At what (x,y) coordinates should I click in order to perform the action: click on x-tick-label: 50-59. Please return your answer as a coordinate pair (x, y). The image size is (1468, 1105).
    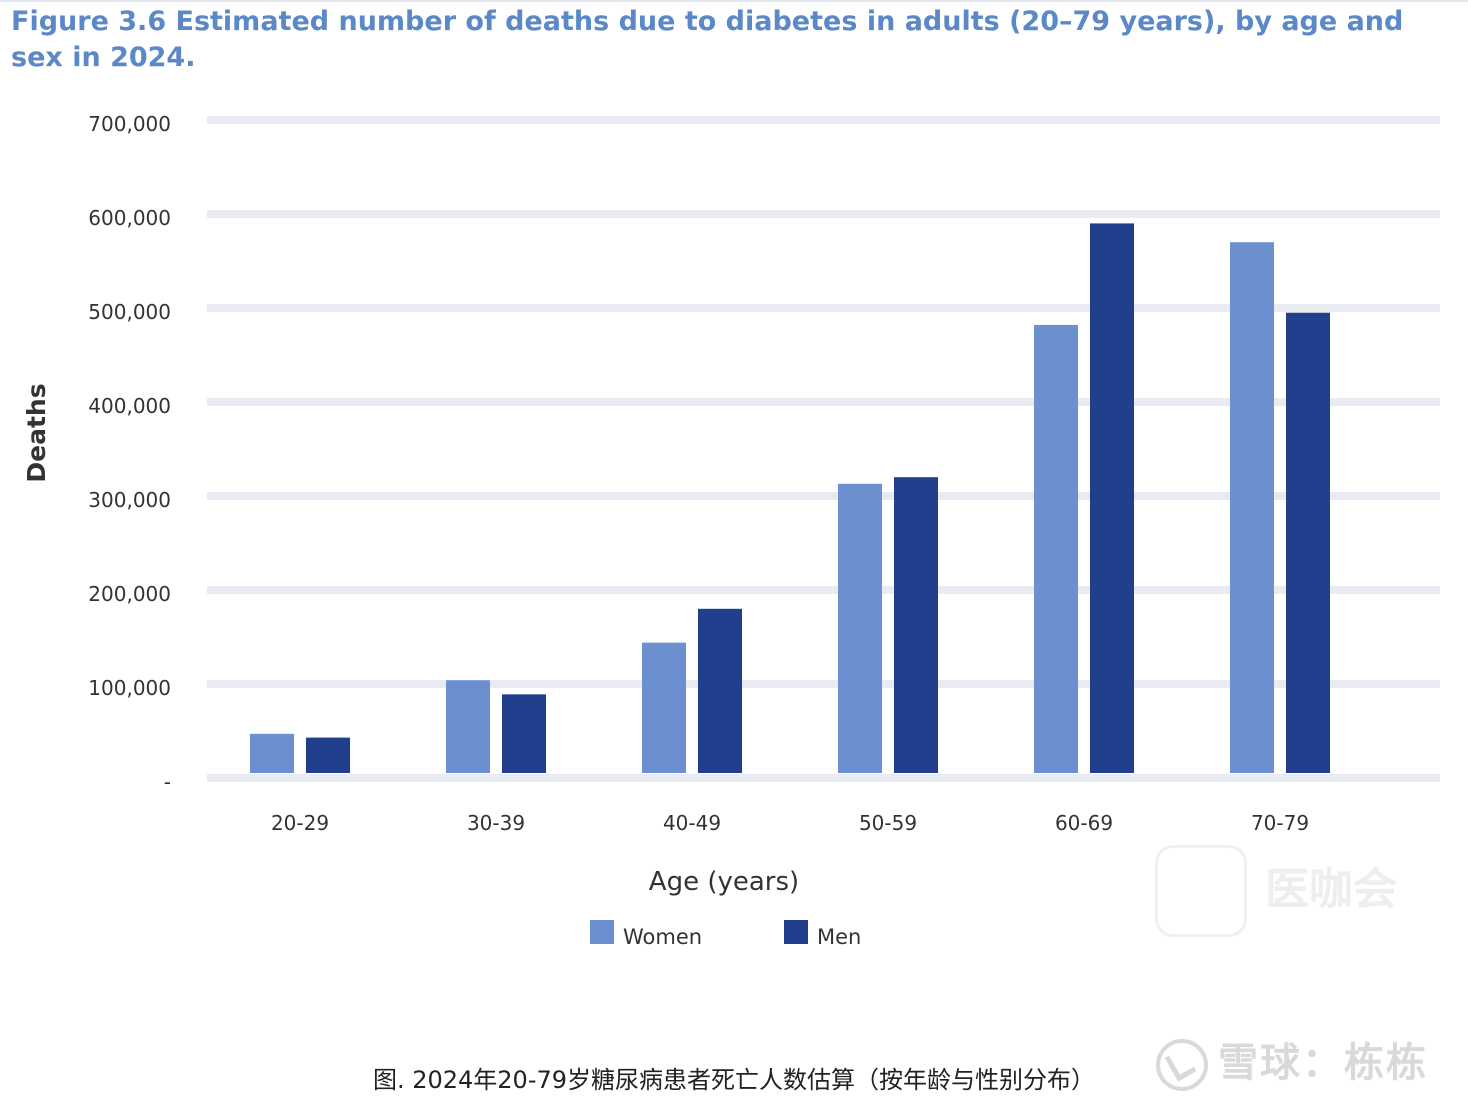
    Looking at the image, I should click on (888, 823).